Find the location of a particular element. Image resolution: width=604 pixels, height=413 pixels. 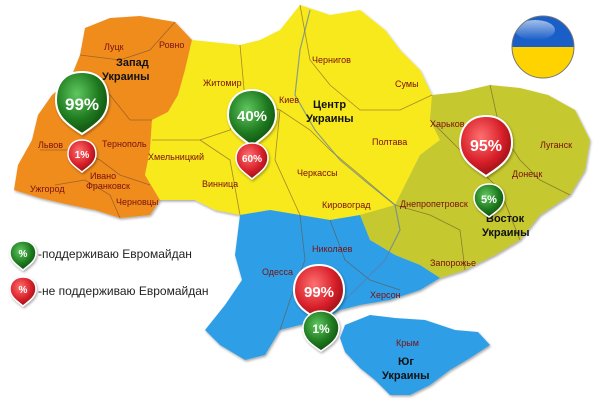

marker-west-oppose: 1% is located at coordinates (82, 156).